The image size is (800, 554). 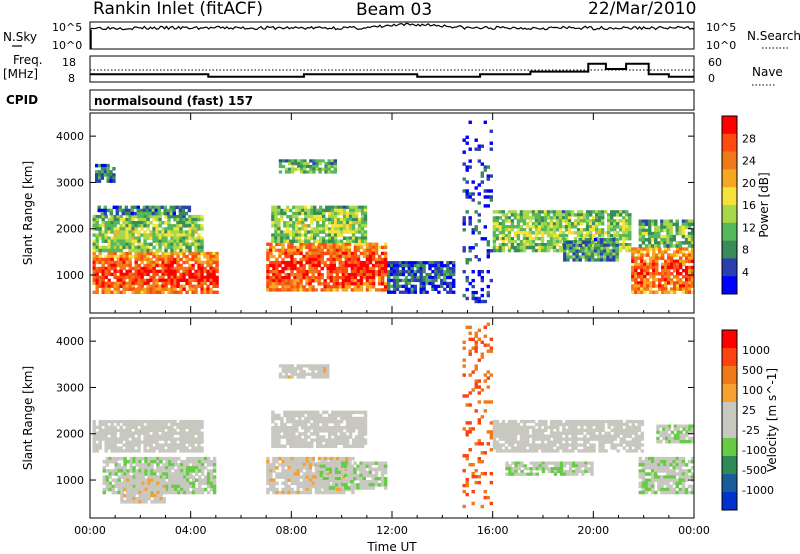 What do you see at coordinates (392, 26) in the screenshot?
I see `nsky-series-line` at bounding box center [392, 26].